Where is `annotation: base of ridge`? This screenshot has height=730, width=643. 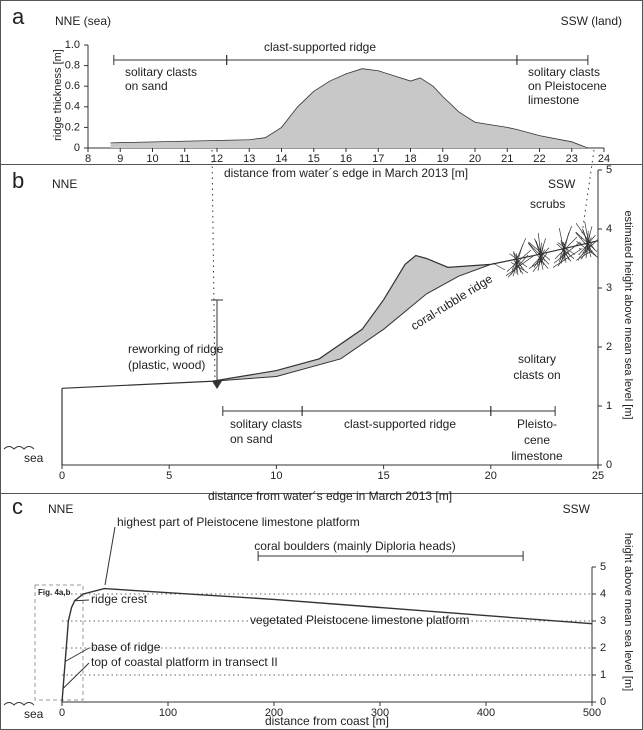
annotation: base of ridge is located at coordinates (126, 647).